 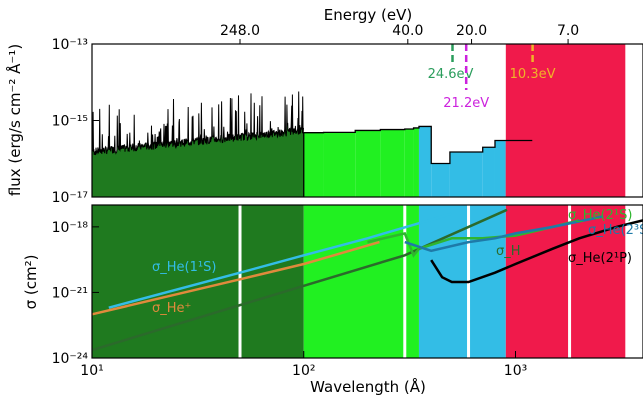 I want to click on y-tick-label: 10⁻¹⁵, so click(x=70, y=122).